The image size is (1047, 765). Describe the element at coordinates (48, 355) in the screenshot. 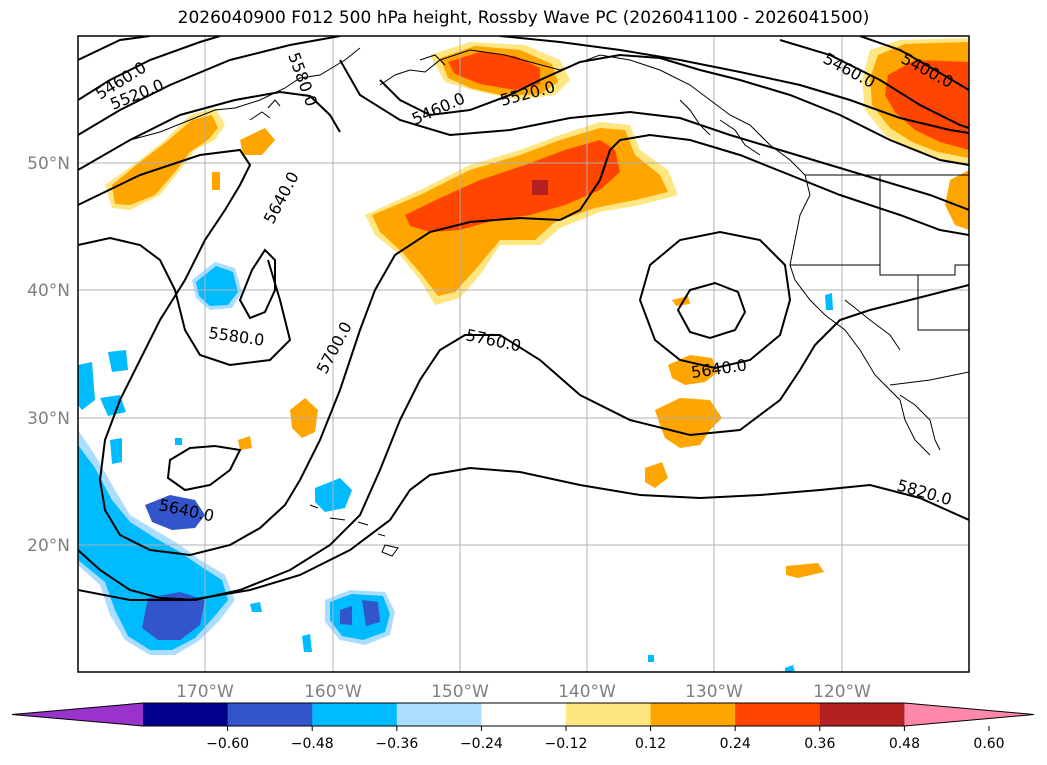

I see `latitude-labels: 50°N 40°N 30°N 20°N` at that location.